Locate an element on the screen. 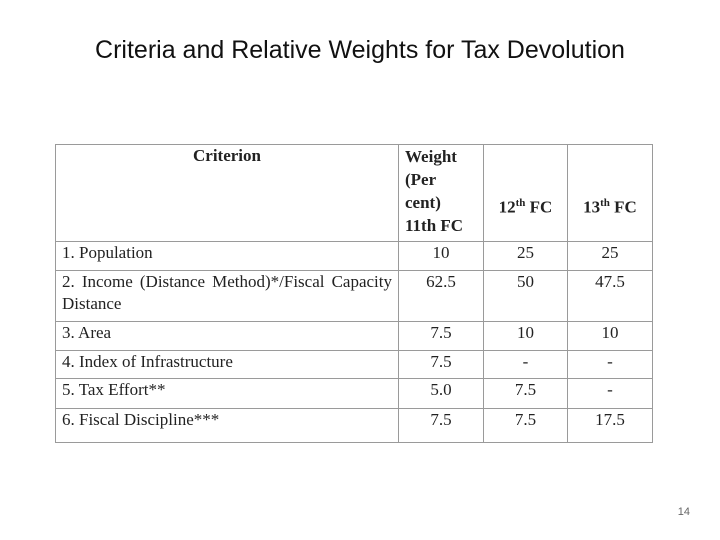  criterion-text: 4. Index of Infrastructure is located at coordinates (147, 361).